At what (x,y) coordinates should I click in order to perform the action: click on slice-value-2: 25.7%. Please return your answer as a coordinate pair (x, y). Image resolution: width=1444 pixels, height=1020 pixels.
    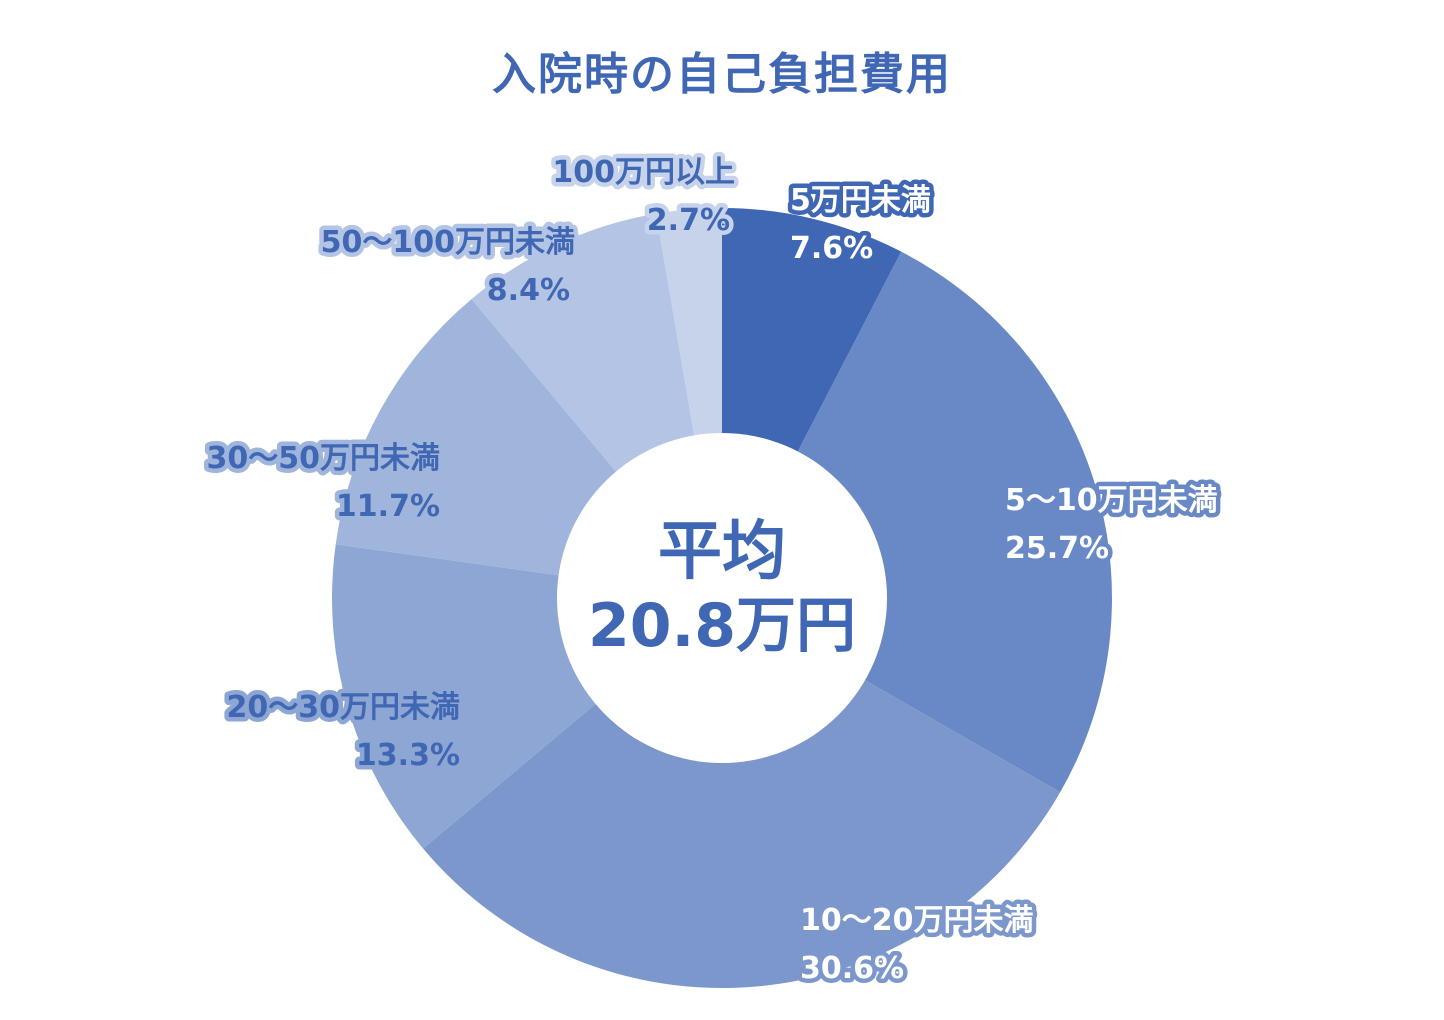
    Looking at the image, I should click on (1057, 548).